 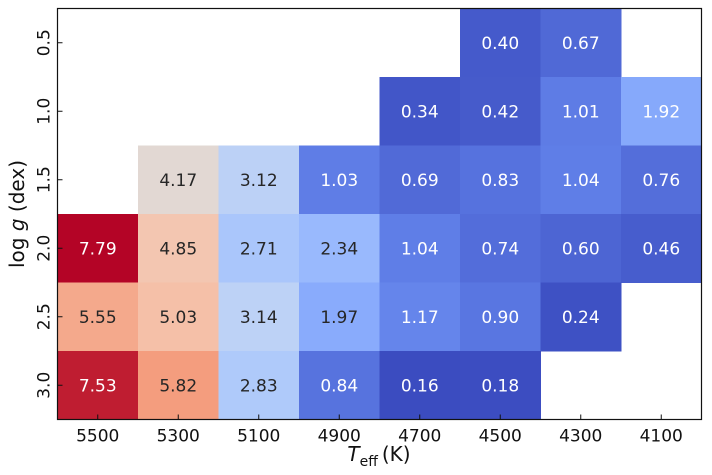 I want to click on cell-value-label: 0.18, so click(x=500, y=386).